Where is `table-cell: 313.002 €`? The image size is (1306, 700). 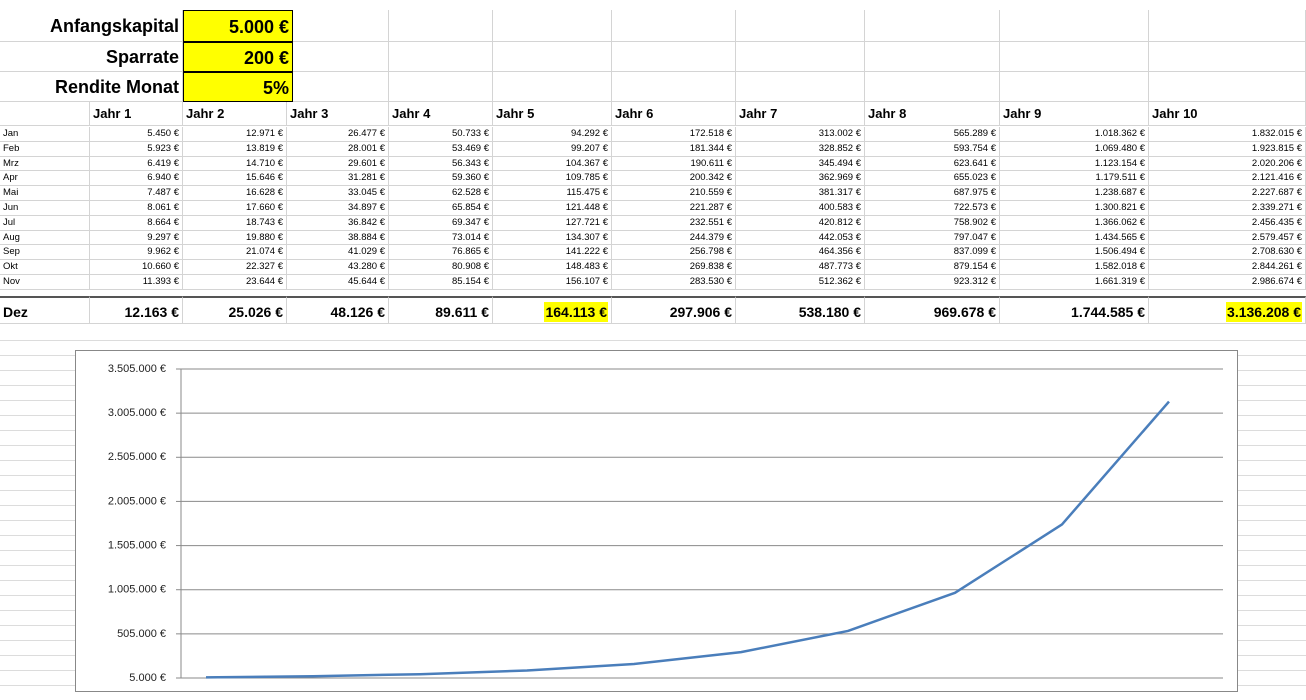 table-cell: 313.002 € is located at coordinates (800, 134).